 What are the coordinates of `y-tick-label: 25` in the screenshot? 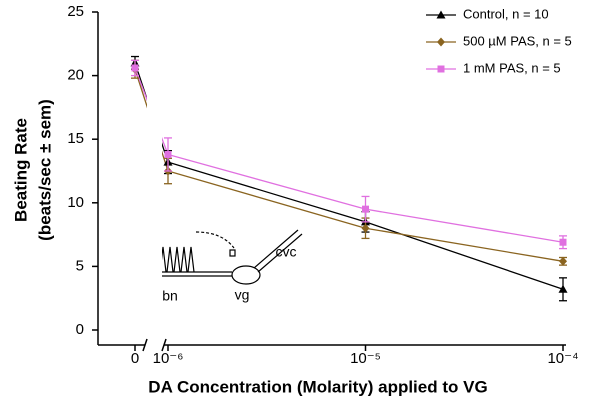 It's located at (75, 11).